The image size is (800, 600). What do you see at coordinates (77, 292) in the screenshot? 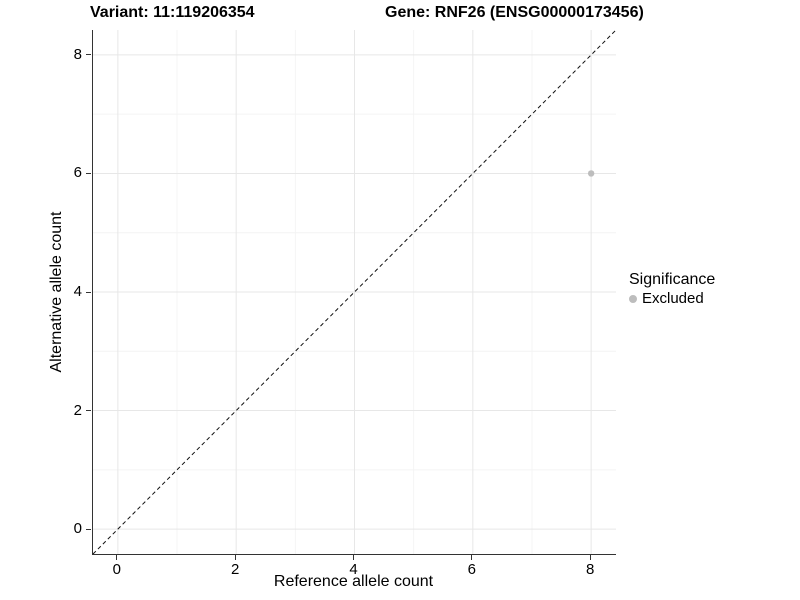
I see `y-tick-label: 4` at bounding box center [77, 292].